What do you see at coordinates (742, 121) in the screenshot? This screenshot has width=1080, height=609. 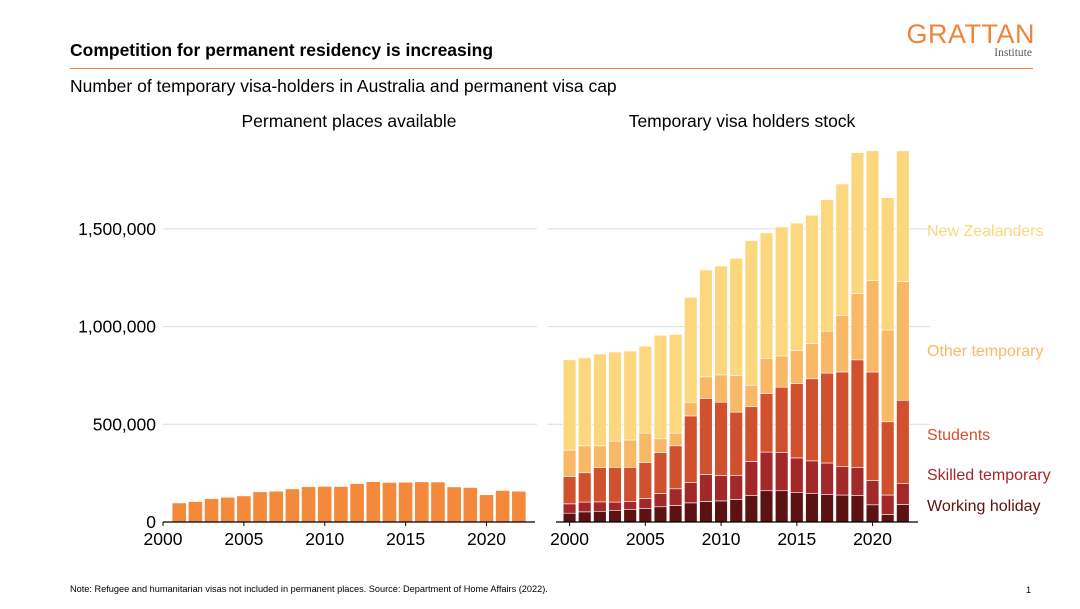 I see `panel-title-temporary: Temporary visa holders stock` at bounding box center [742, 121].